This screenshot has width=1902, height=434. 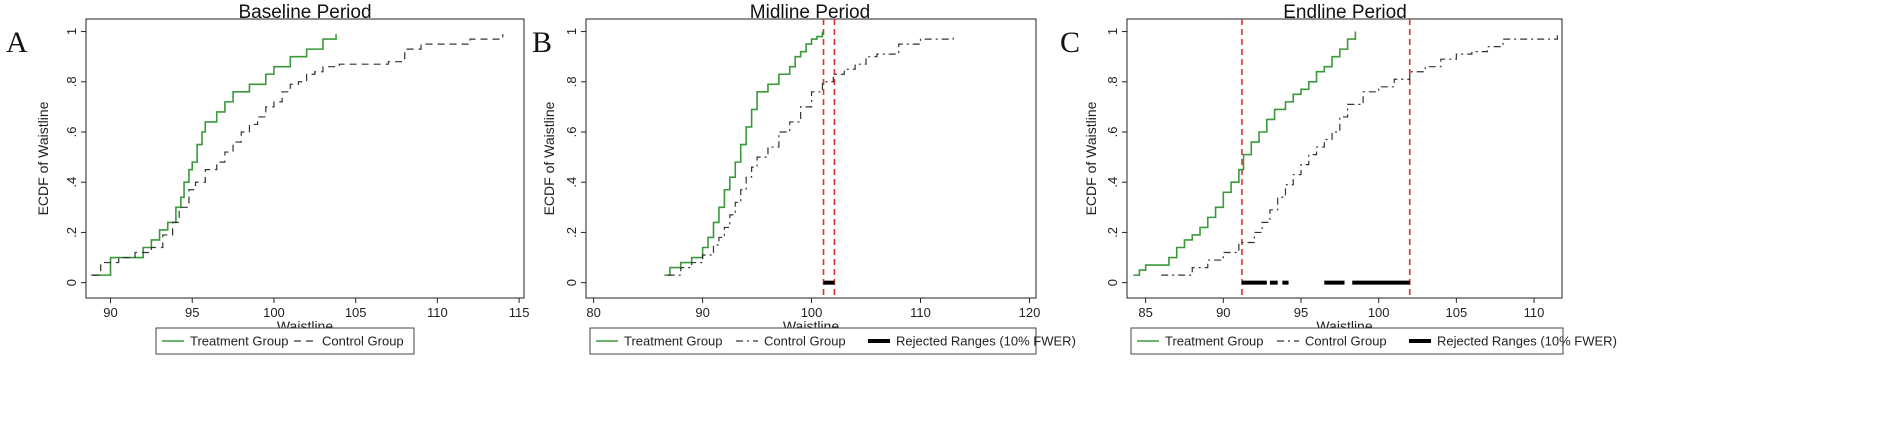 I want to click on legend: Treatment Group Control Group, so click(x=285, y=341).